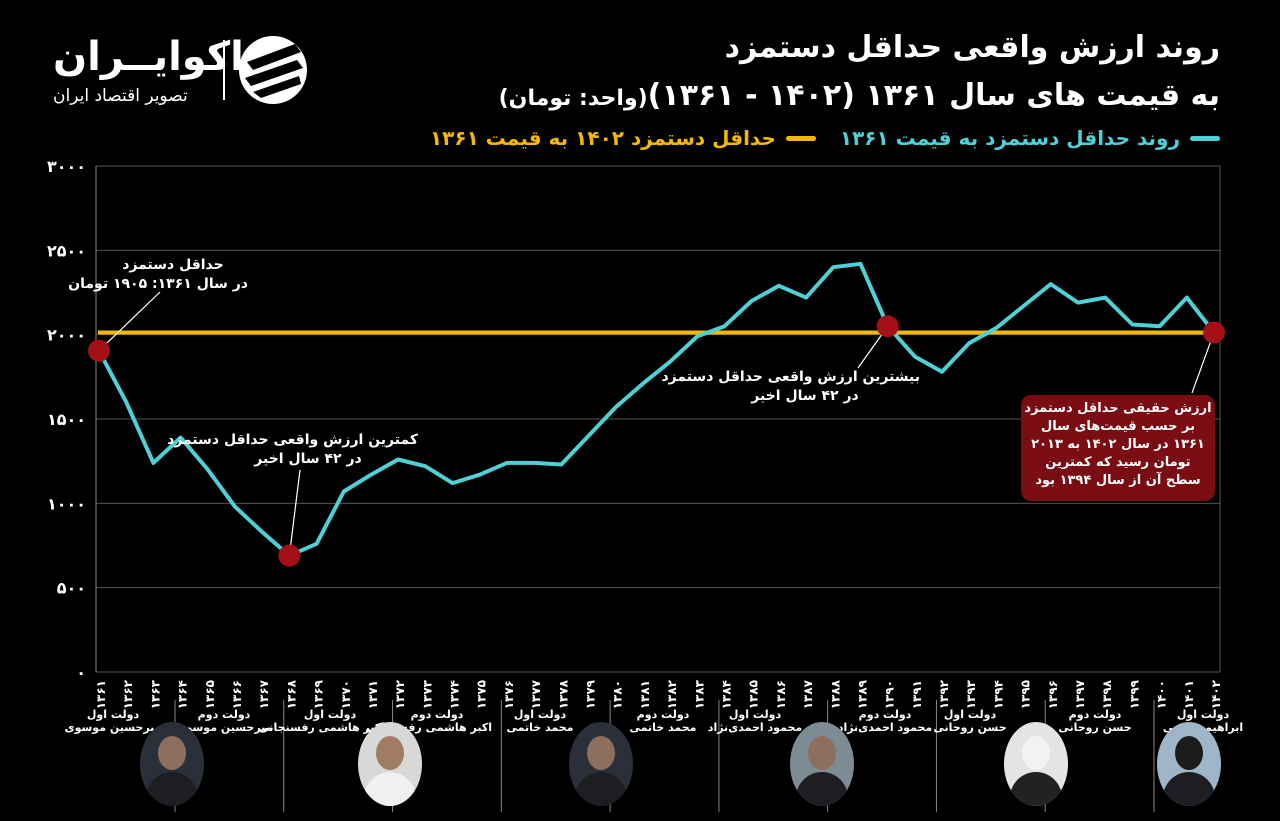 The image size is (1280, 821). What do you see at coordinates (482, 694) in the screenshot?
I see `x-tick-label: ۱۳۷۵` at bounding box center [482, 694].